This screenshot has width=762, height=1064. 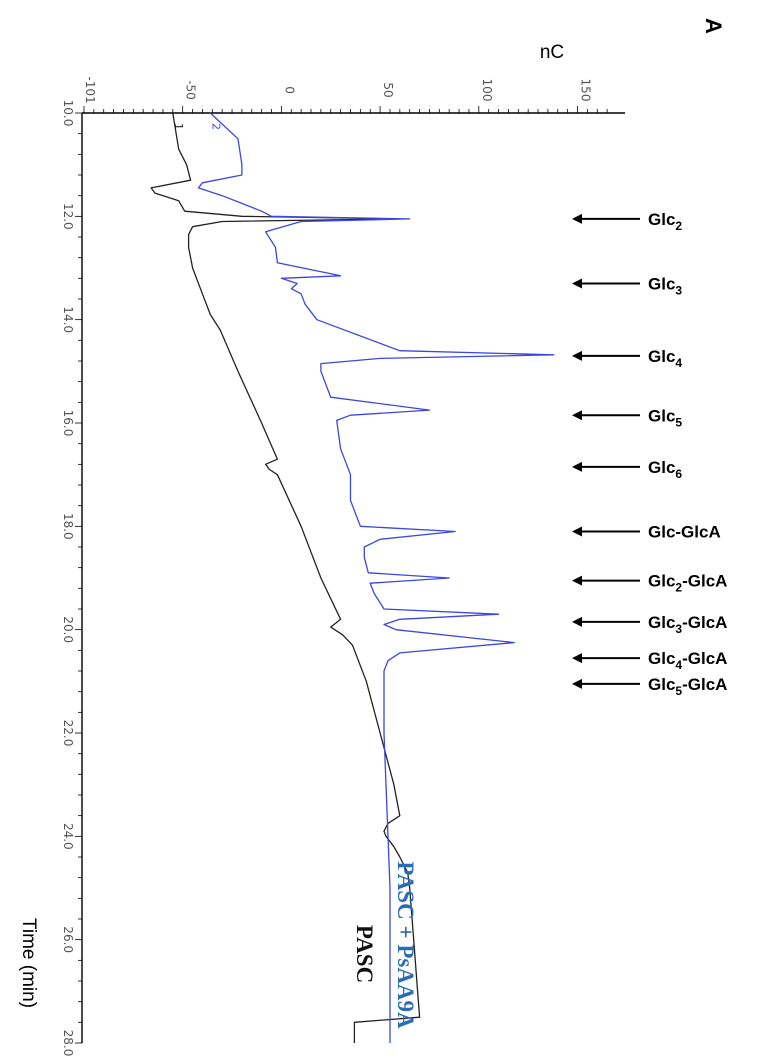 I want to click on time-tick-label: 18.0, so click(x=68, y=526).